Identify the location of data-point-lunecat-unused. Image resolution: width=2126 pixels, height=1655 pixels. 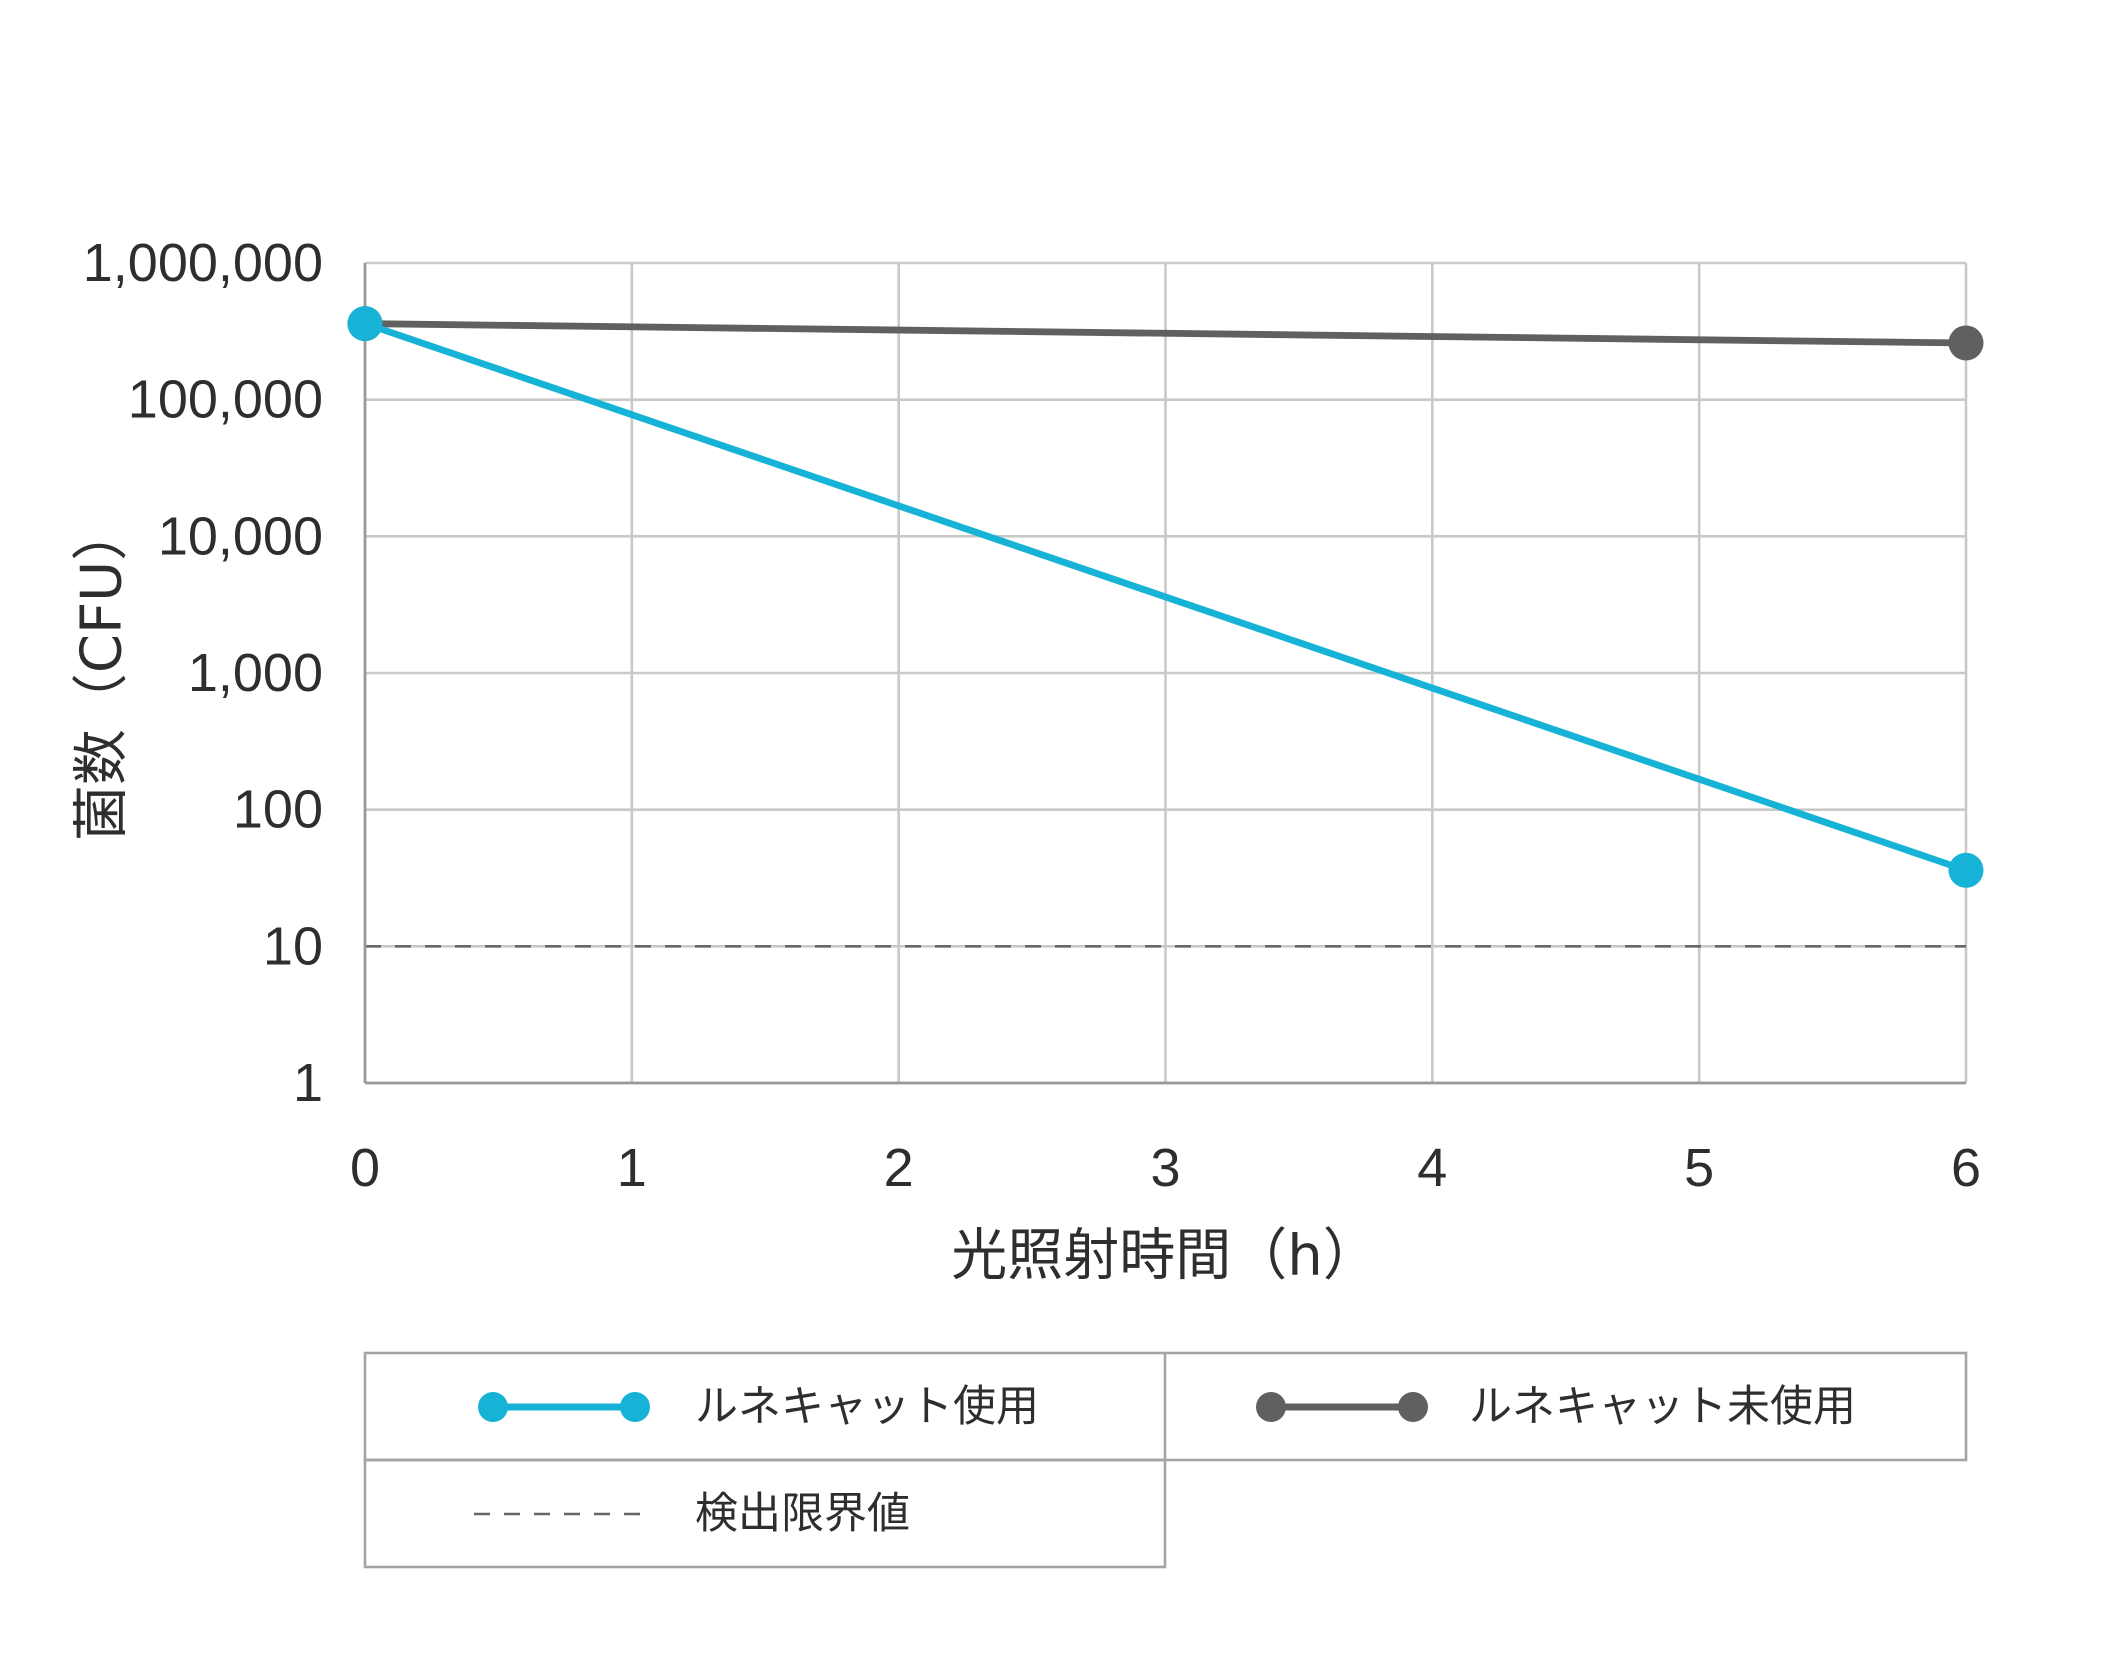
(1966, 343).